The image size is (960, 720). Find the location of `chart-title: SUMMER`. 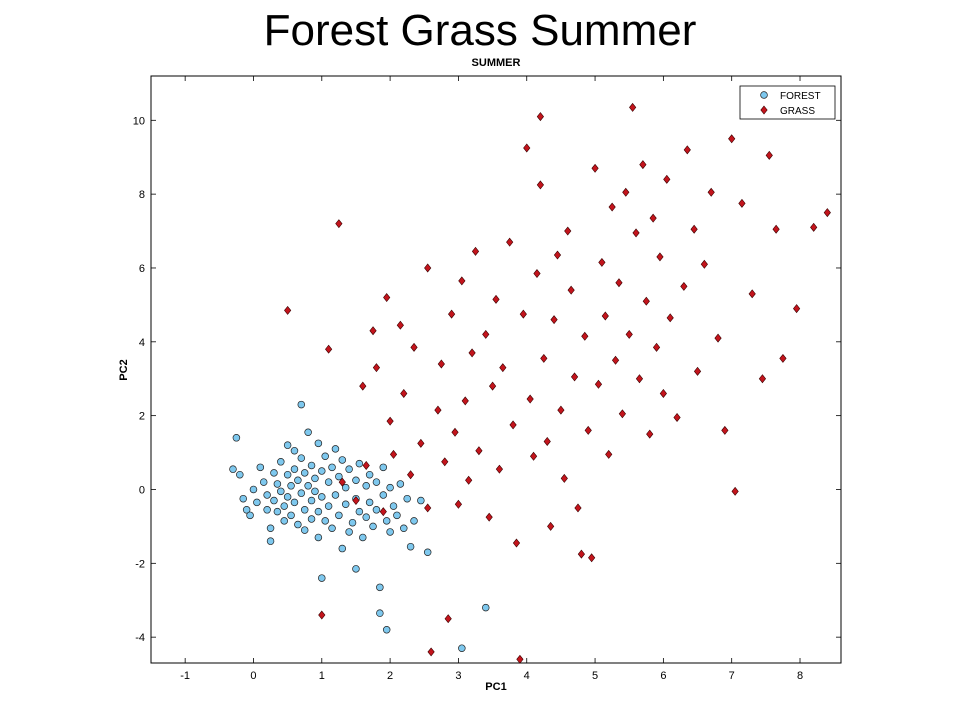

chart-title: SUMMER is located at coordinates (496, 63).